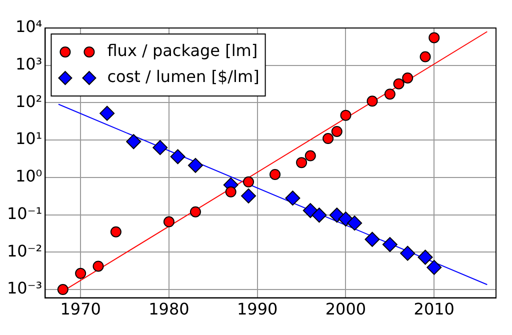 This screenshot has height=335, width=512. Describe the element at coordinates (80, 309) in the screenshot. I see `x-tick-label: 1970` at that location.